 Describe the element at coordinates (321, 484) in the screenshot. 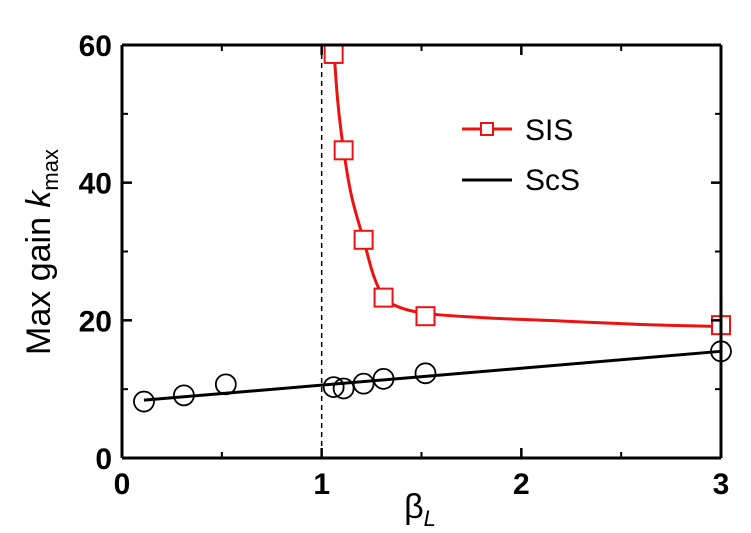

I see `x-tick-label: 1` at that location.